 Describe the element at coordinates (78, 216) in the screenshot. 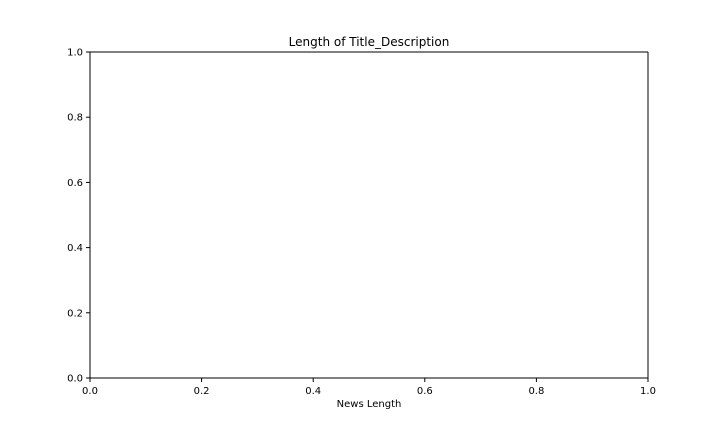

I see `y-axis-ticks: 0.0 0.2 0.4 0.6 0.8 1.0` at that location.